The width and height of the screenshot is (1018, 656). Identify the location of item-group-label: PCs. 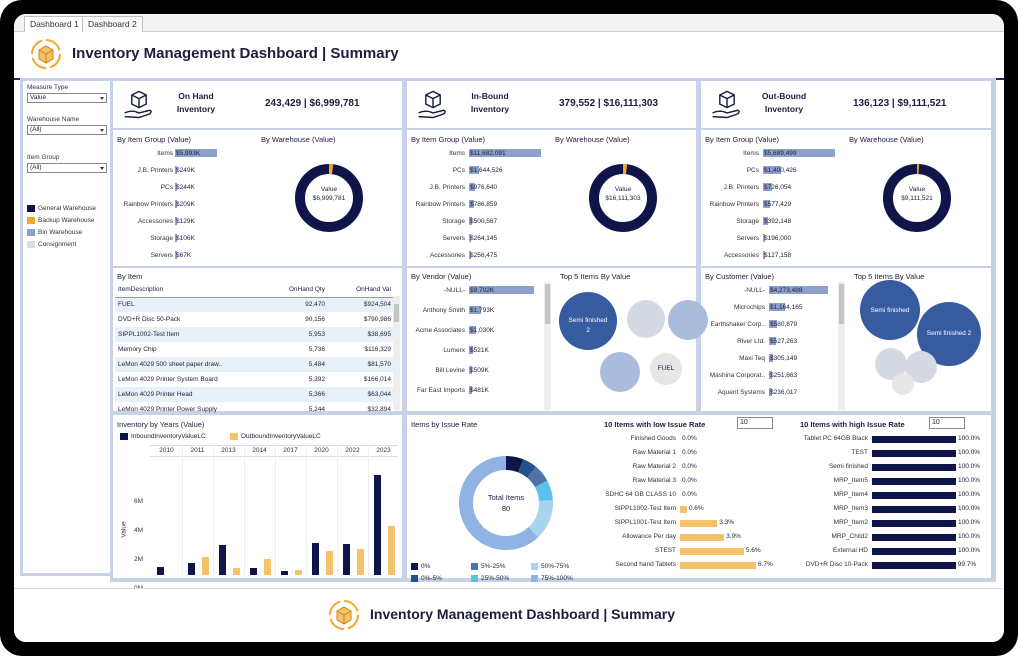
(458, 170).